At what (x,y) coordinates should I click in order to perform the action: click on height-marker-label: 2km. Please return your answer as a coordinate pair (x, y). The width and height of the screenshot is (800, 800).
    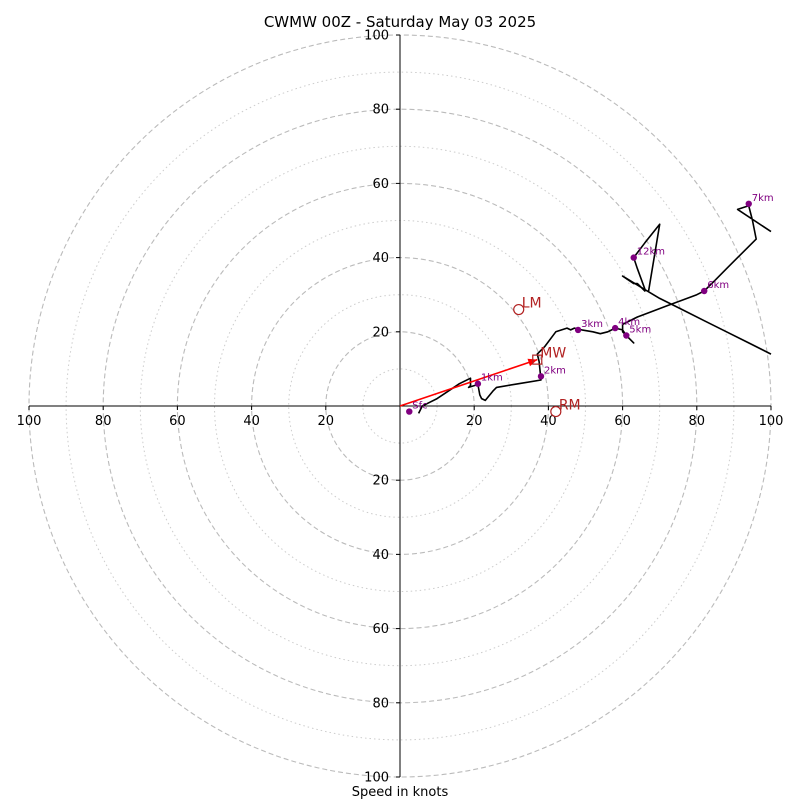
    Looking at the image, I should click on (555, 370).